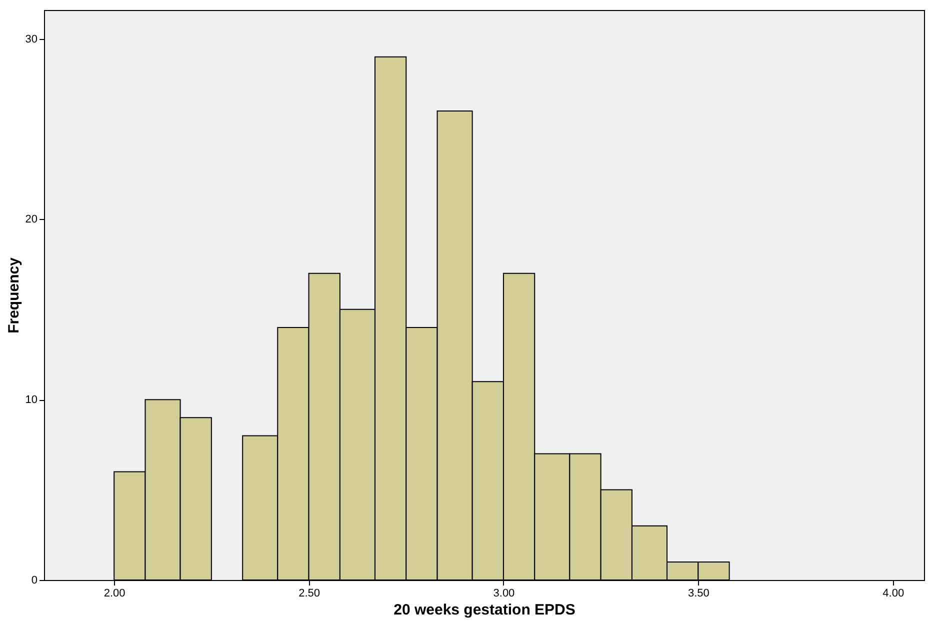  What do you see at coordinates (13, 295) in the screenshot?
I see `y-axis-title: Frequency` at bounding box center [13, 295].